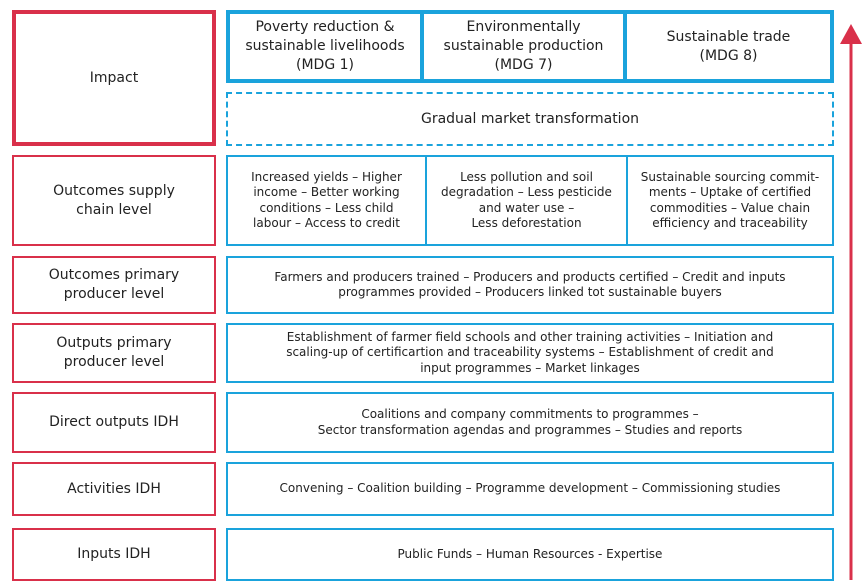 The height and width of the screenshot is (584, 864). What do you see at coordinates (326, 192) in the screenshot?
I see `text-line: income – Better working` at bounding box center [326, 192].